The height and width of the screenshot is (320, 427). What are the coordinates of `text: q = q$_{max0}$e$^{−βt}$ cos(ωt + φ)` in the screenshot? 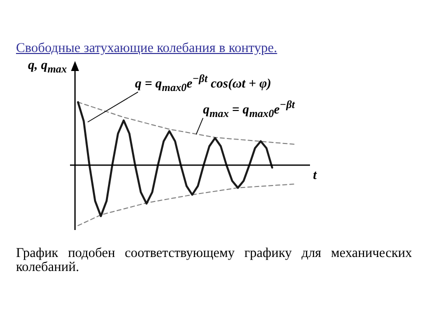 It's located at (203, 83).